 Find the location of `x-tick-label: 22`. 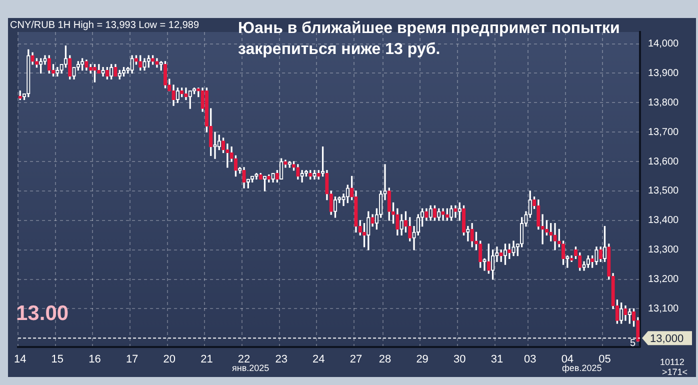

x-tick-label: 22 is located at coordinates (244, 360).